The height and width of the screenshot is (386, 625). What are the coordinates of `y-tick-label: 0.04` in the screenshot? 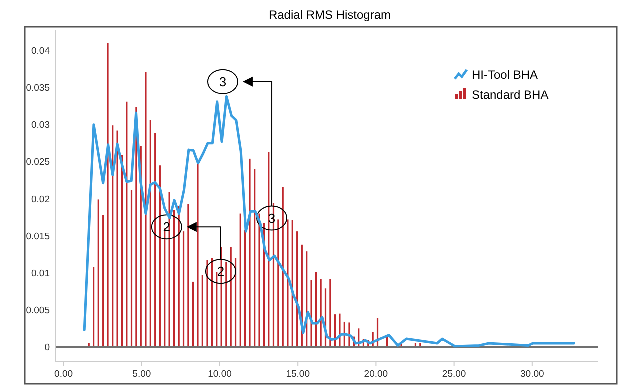 It's located at (41, 52).